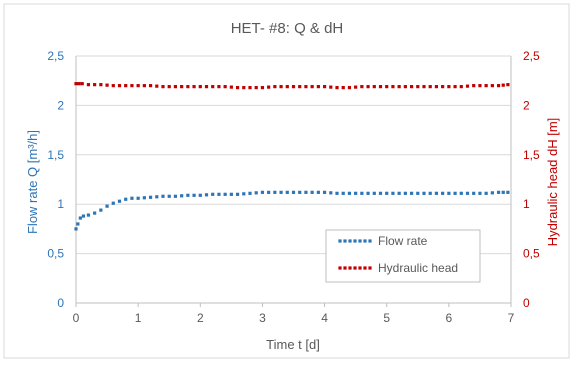 The height and width of the screenshot is (366, 575). I want to click on y-right-tick-label: 2, so click(526, 105).